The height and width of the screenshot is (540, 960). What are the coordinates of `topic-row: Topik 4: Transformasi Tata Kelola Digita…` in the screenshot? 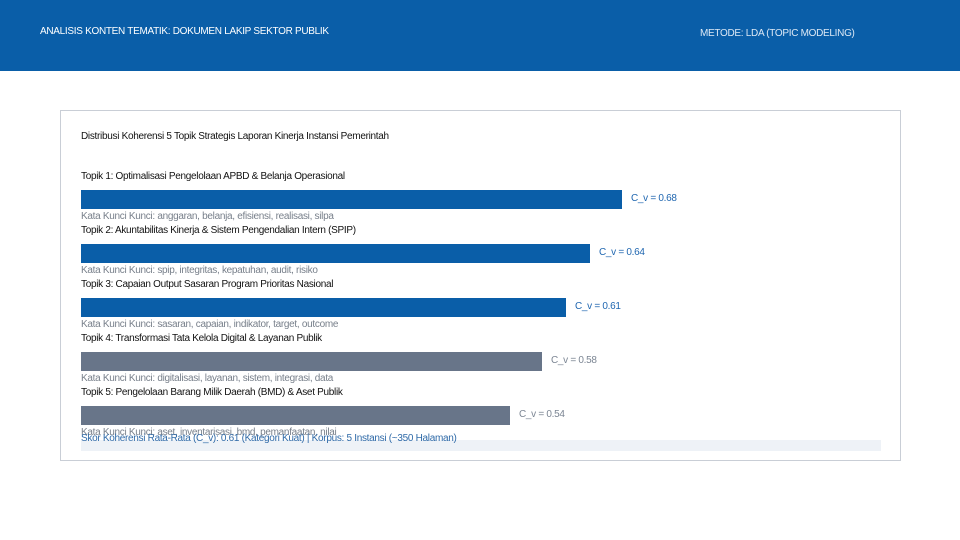 It's located at (481, 360).